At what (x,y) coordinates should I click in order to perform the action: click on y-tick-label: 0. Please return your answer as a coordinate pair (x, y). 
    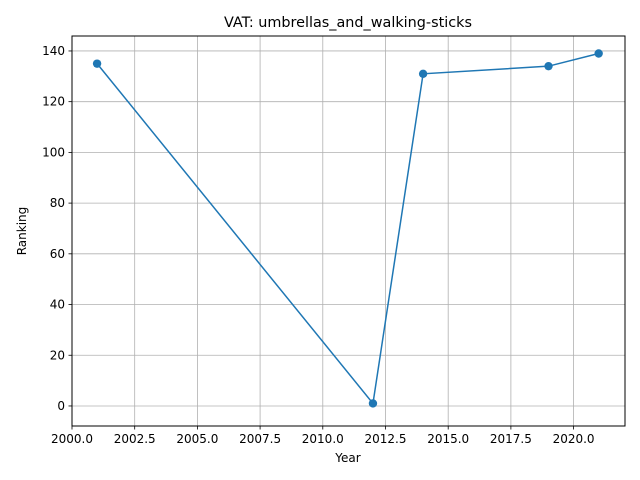
    Looking at the image, I should click on (61, 406).